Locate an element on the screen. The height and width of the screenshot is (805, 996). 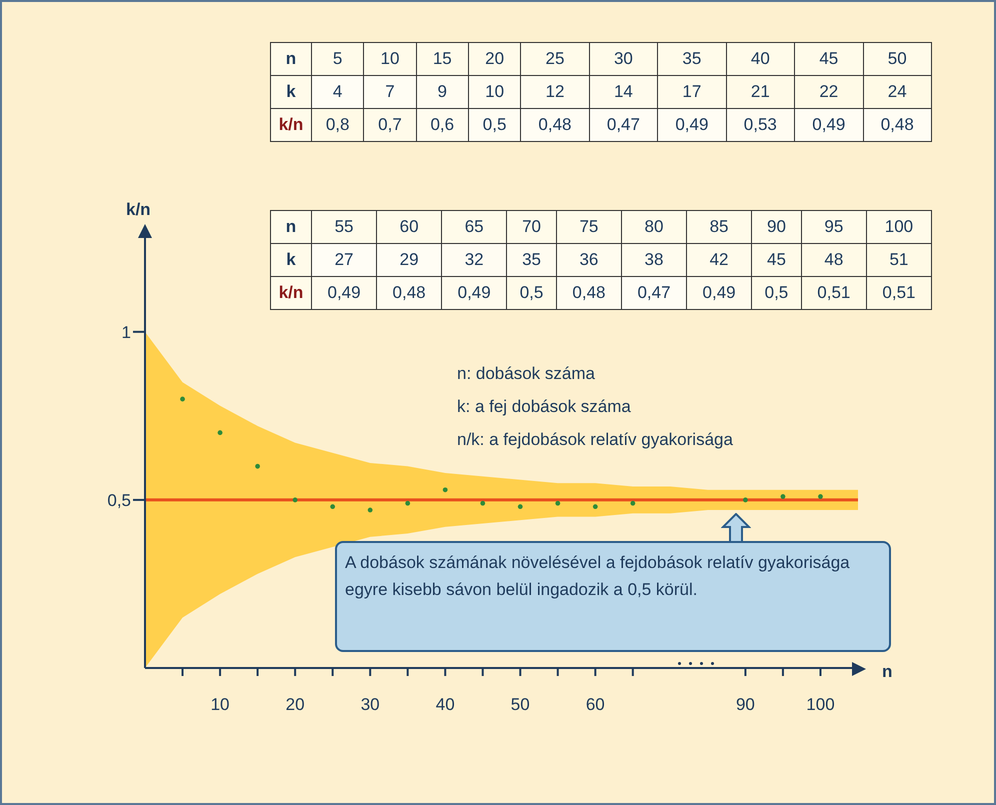
annotation: n: dobások száma is located at coordinates (526, 374).